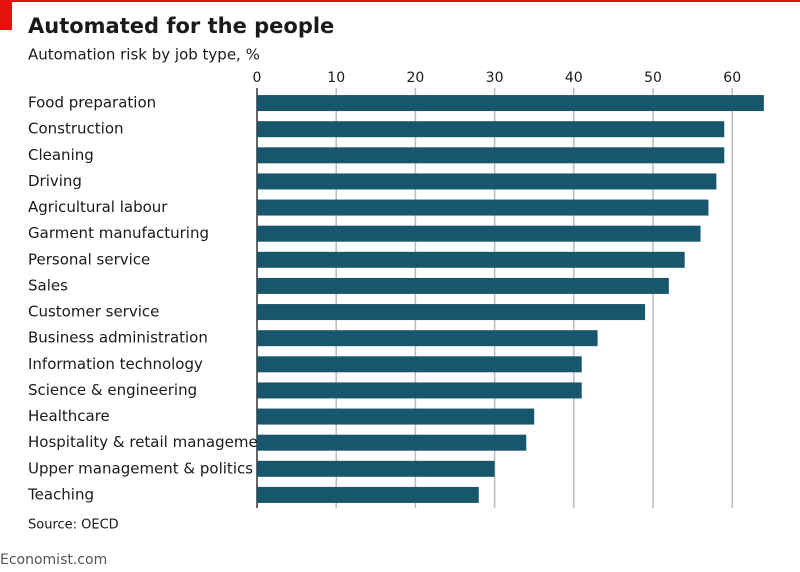 Image resolution: width=800 pixels, height=572 pixels. What do you see at coordinates (181, 26) in the screenshot?
I see `chart-title: Automated for the people` at bounding box center [181, 26].